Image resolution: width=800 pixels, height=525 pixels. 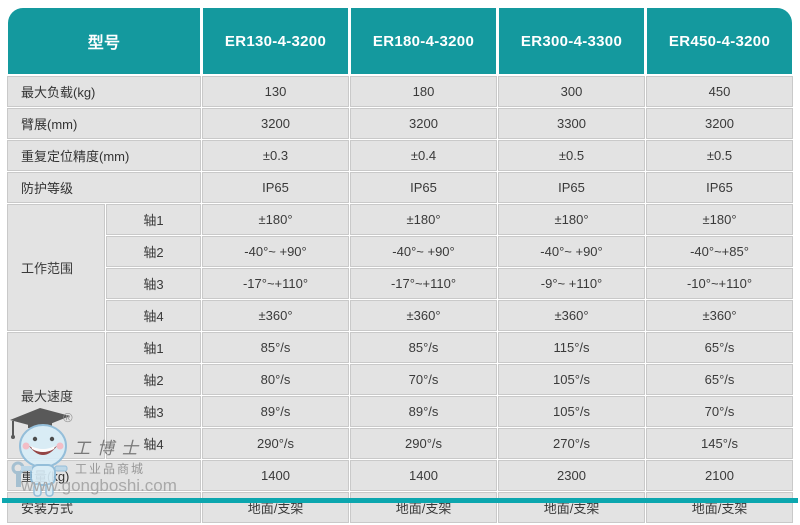 I want to click on model-header: ER180-4-3200, so click(x=424, y=41).